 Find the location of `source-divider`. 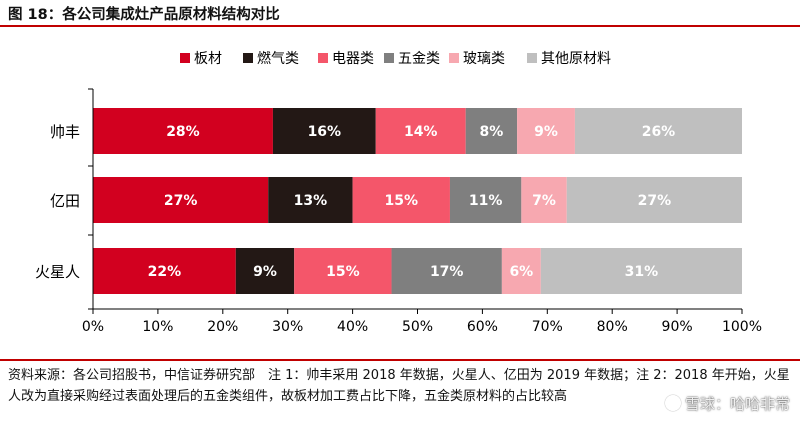

source-divider is located at coordinates (400, 360).